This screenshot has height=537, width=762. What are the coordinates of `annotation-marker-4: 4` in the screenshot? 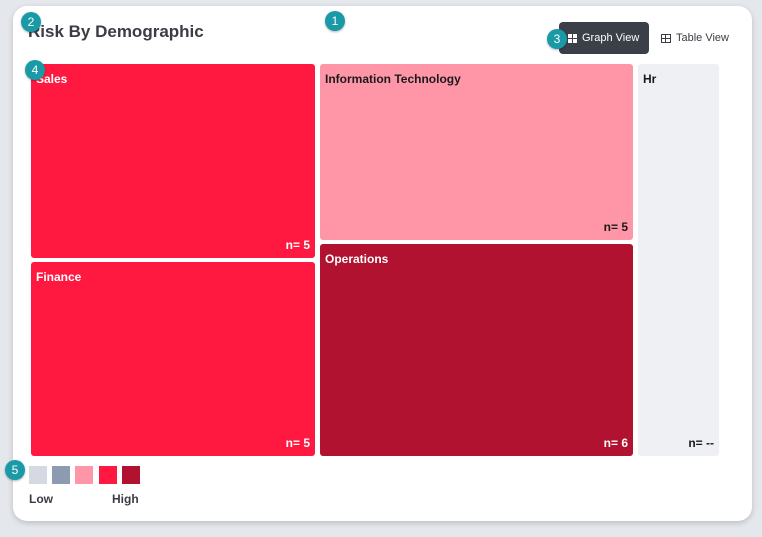 It's located at (35, 70).